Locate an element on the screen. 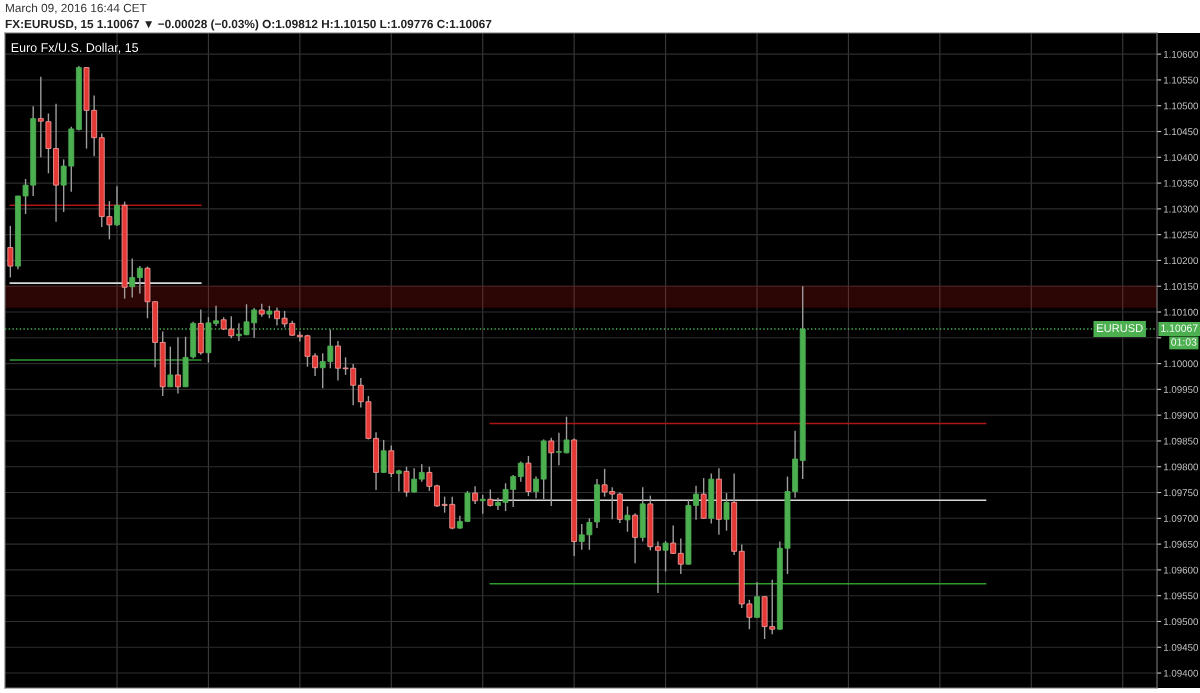 Image resolution: width=1200 pixels, height=693 pixels. y-tick-label: 1.10300 is located at coordinates (1181, 209).